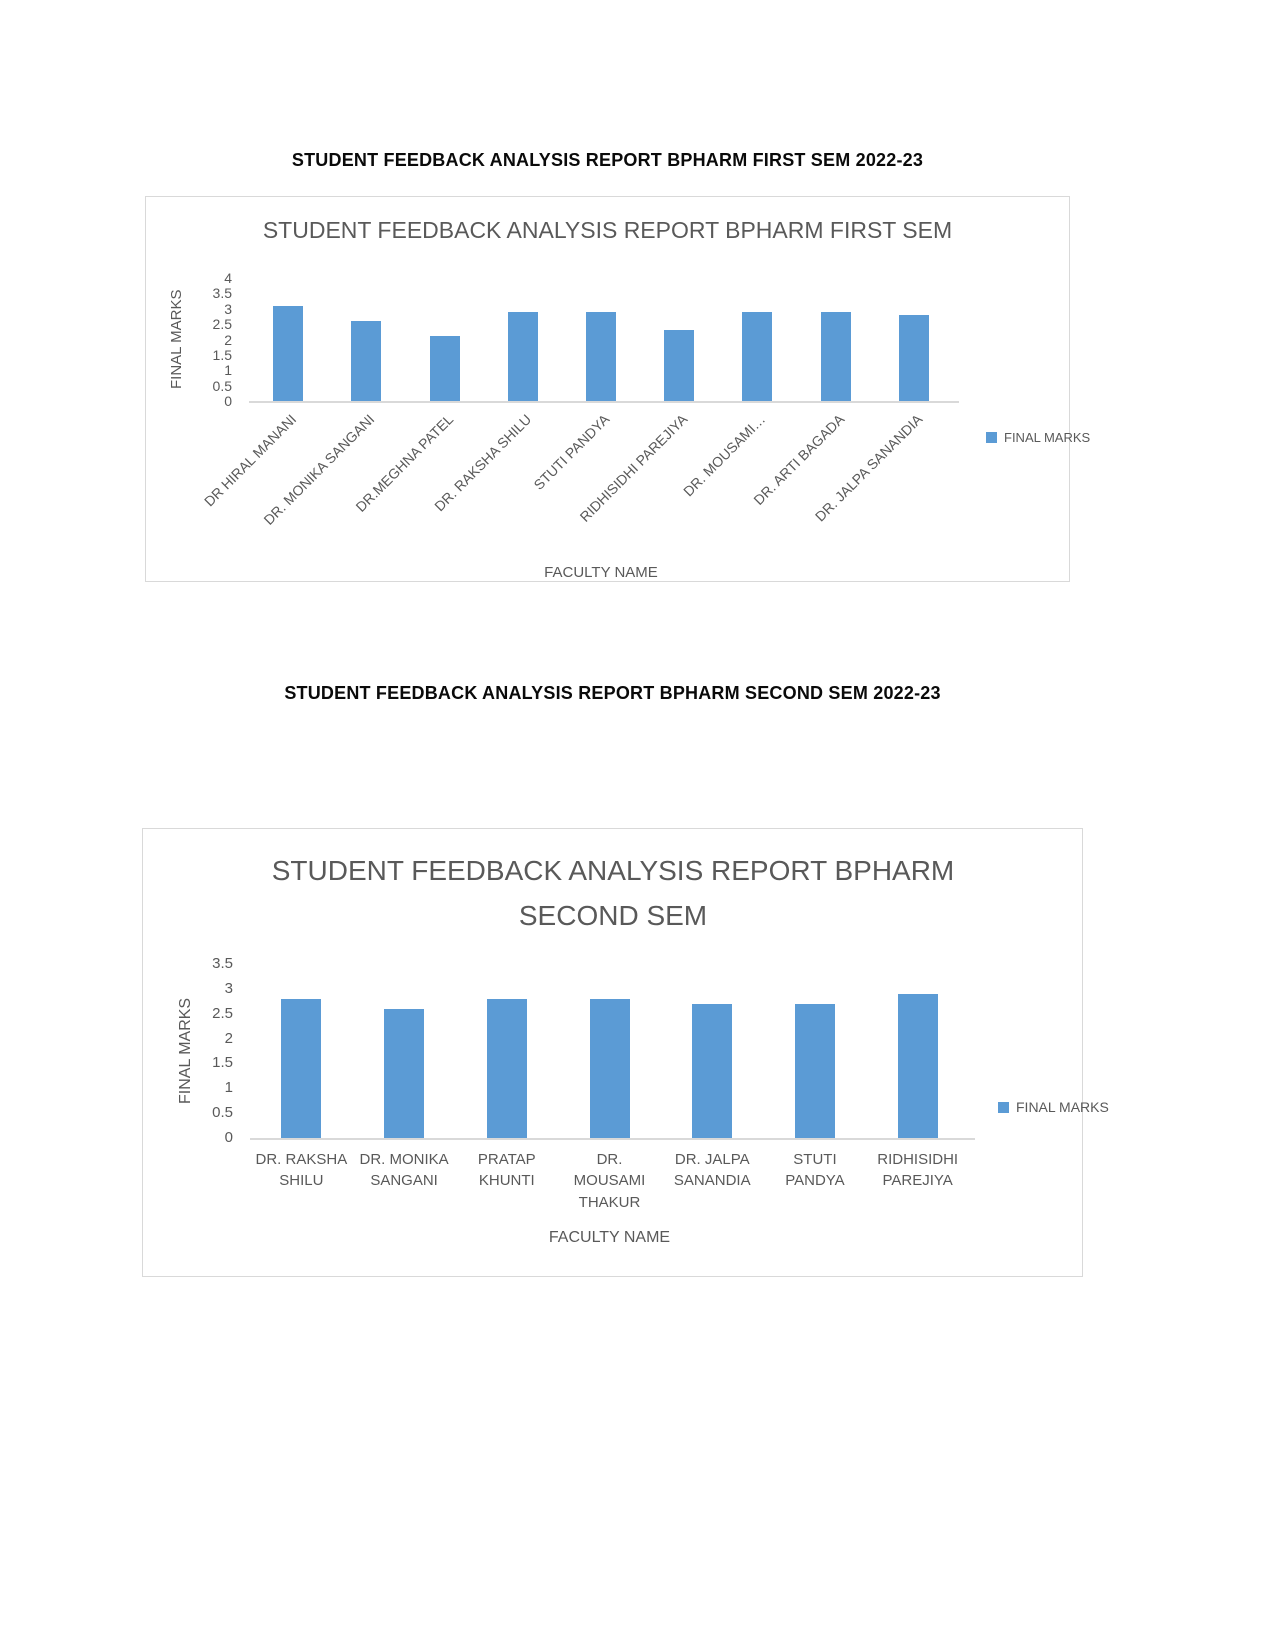  What do you see at coordinates (228, 278) in the screenshot?
I see `y-tick-label: 4` at bounding box center [228, 278].